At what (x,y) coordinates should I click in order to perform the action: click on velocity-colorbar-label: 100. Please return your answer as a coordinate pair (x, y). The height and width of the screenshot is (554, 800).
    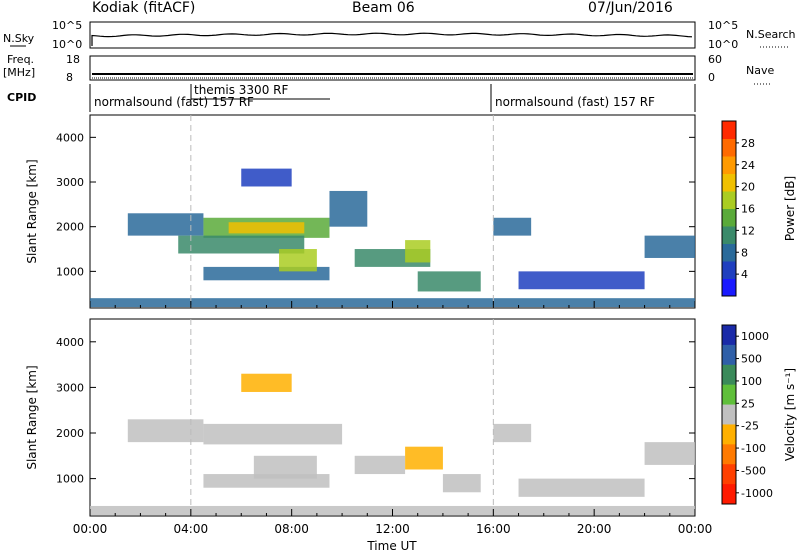
    Looking at the image, I should click on (751, 381).